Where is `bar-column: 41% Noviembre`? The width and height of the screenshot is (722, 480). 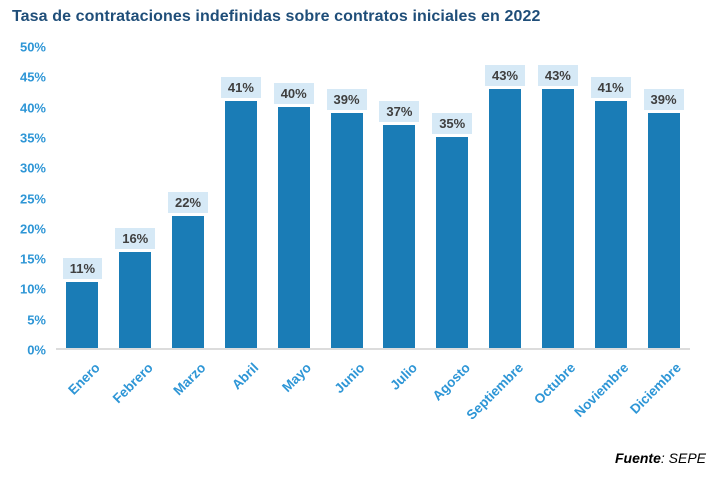
bar-column: 41% Noviembre is located at coordinates (604, 233).